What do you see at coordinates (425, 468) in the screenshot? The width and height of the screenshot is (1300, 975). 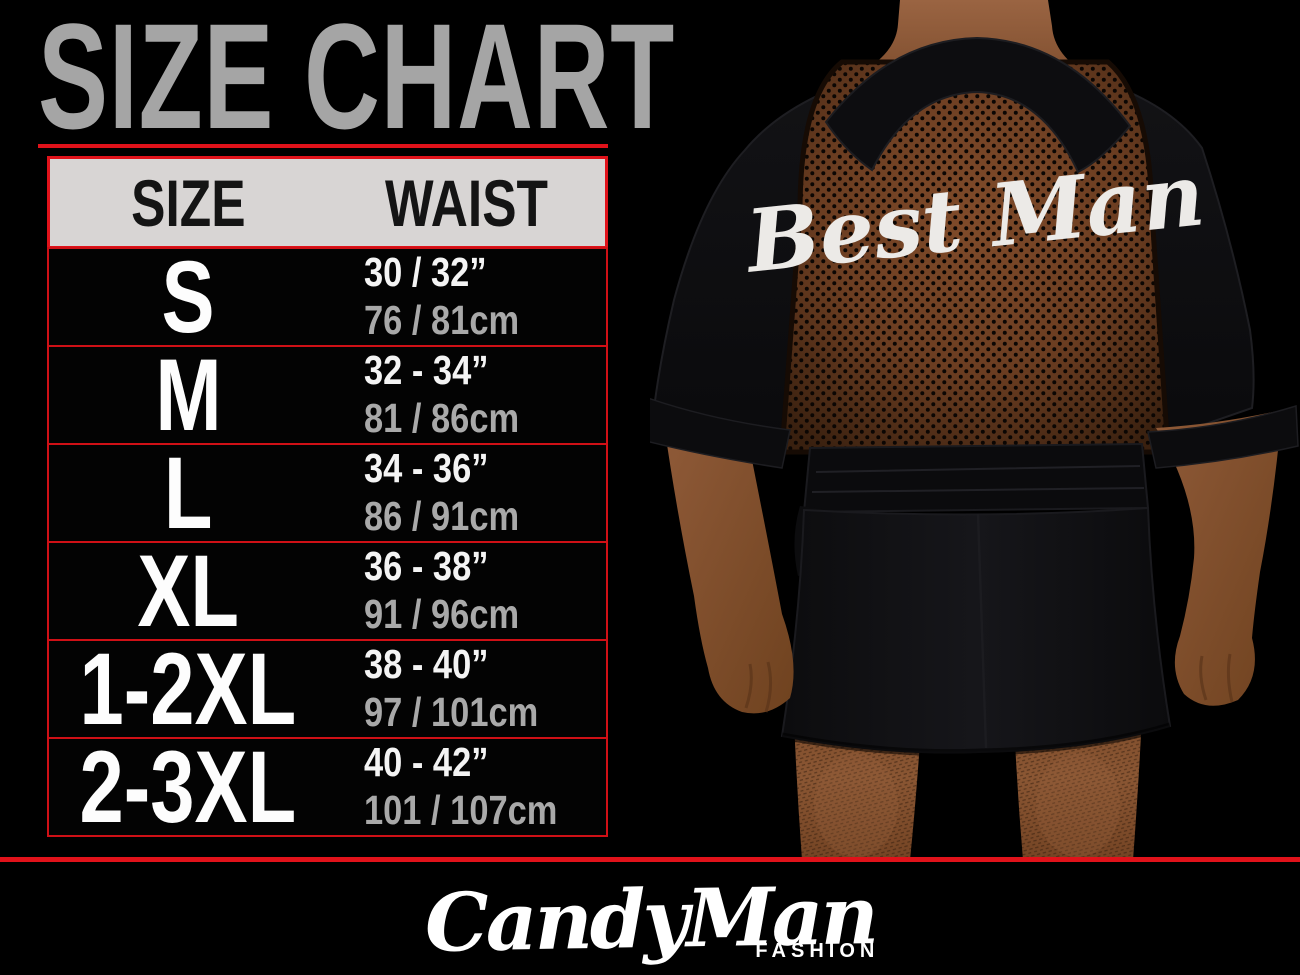 I see `waist-inches: 34 - 36”` at bounding box center [425, 468].